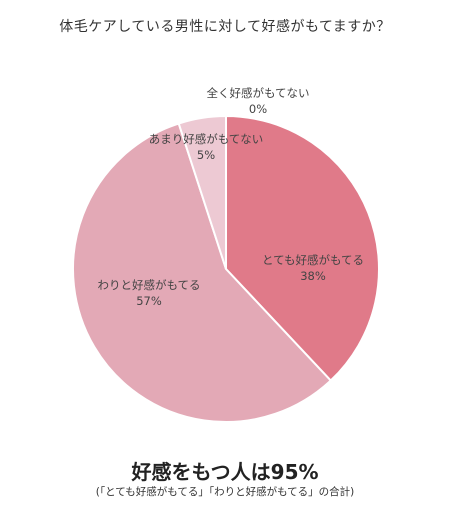 The image size is (450, 522). Describe the element at coordinates (206, 147) in the screenshot. I see `slice-label-3: あまり好感がもてない 5%` at that location.